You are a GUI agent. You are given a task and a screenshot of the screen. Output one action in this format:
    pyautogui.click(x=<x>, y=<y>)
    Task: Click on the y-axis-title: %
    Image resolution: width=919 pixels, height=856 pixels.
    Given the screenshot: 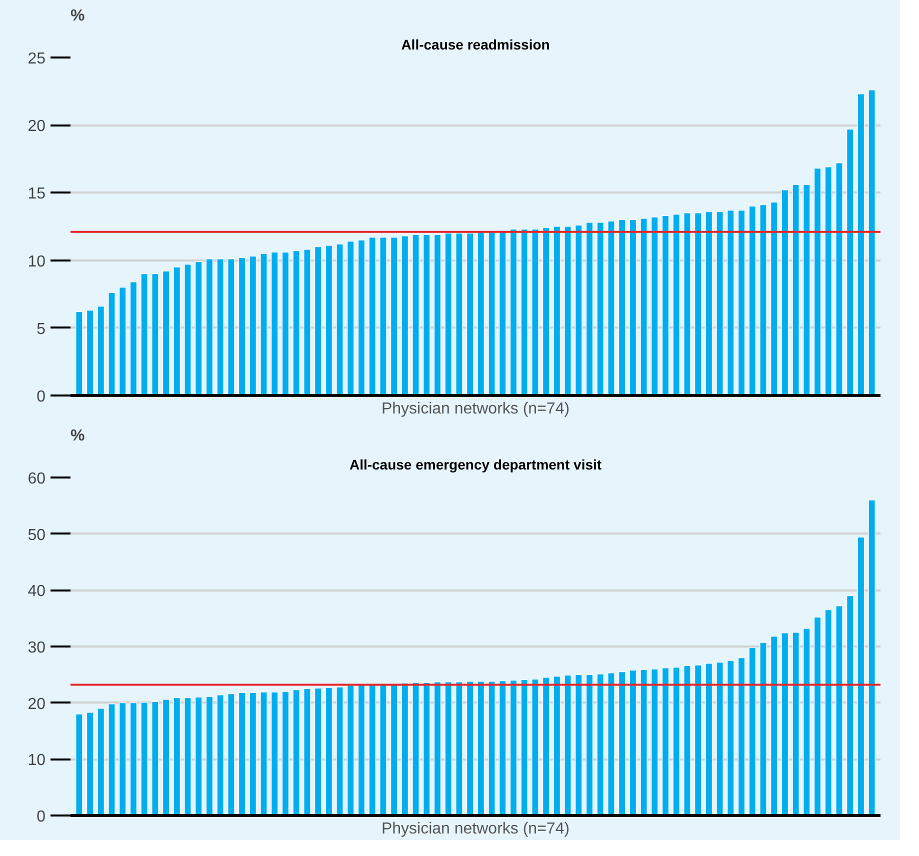 What is the action you would take?
    pyautogui.click(x=77, y=16)
    